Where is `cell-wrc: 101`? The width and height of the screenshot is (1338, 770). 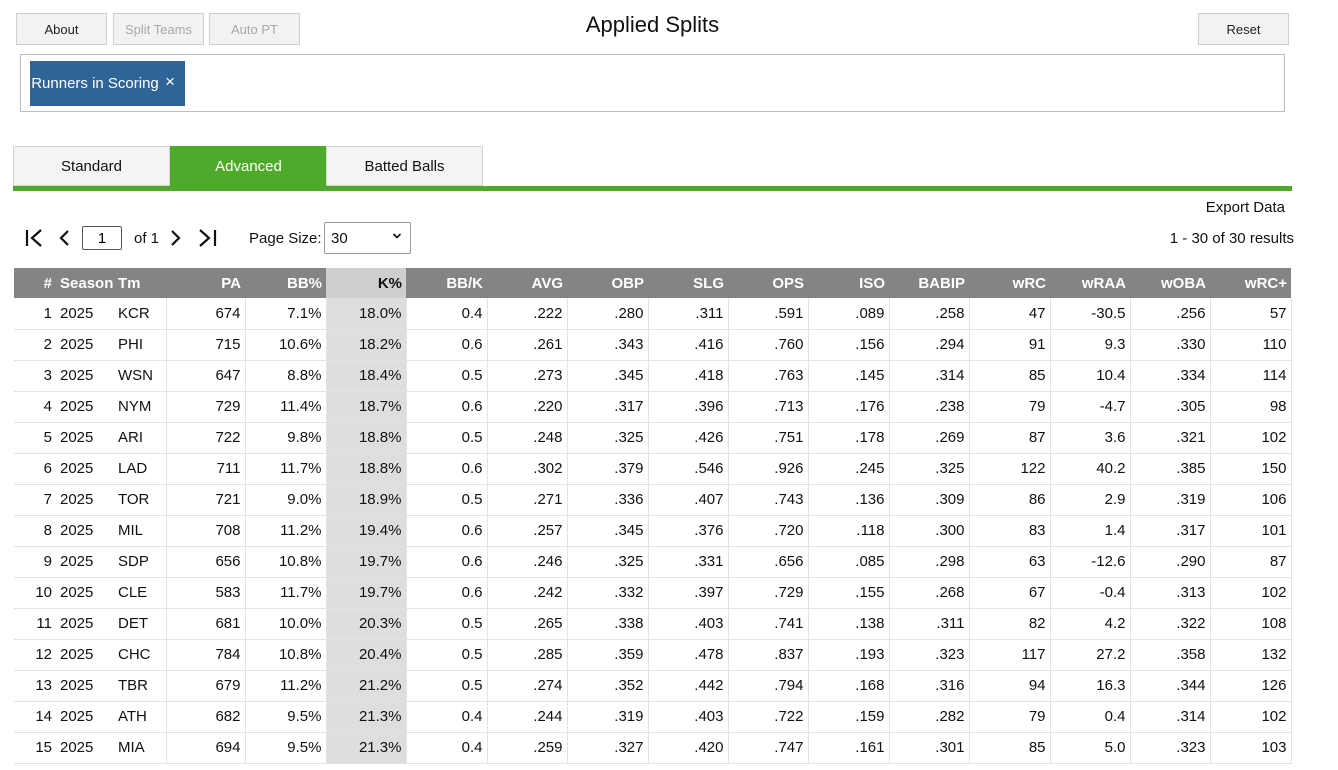 cell-wrc: 101 is located at coordinates (1251, 531).